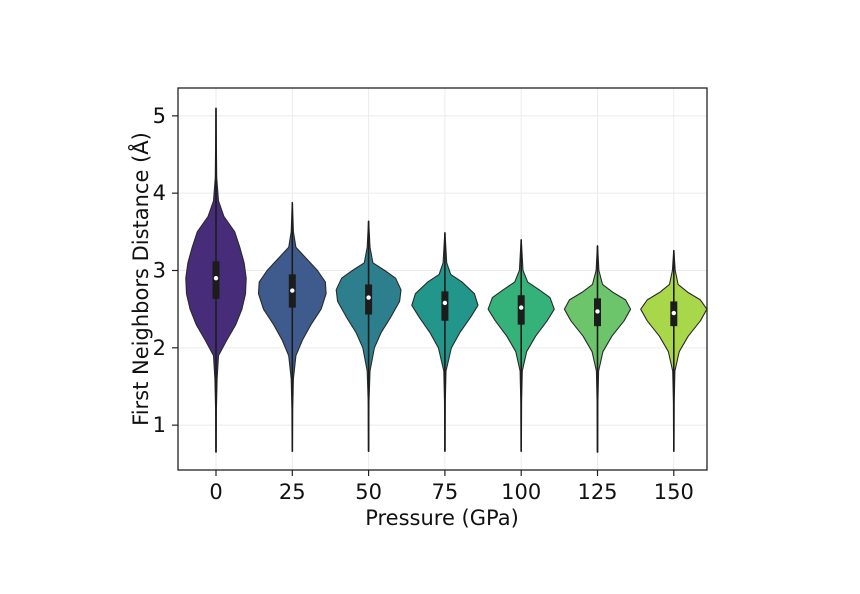 This screenshot has height=594, width=860. Describe the element at coordinates (140, 279) in the screenshot. I see `y-axis-title: First Neighbors Distance (Å)` at that location.